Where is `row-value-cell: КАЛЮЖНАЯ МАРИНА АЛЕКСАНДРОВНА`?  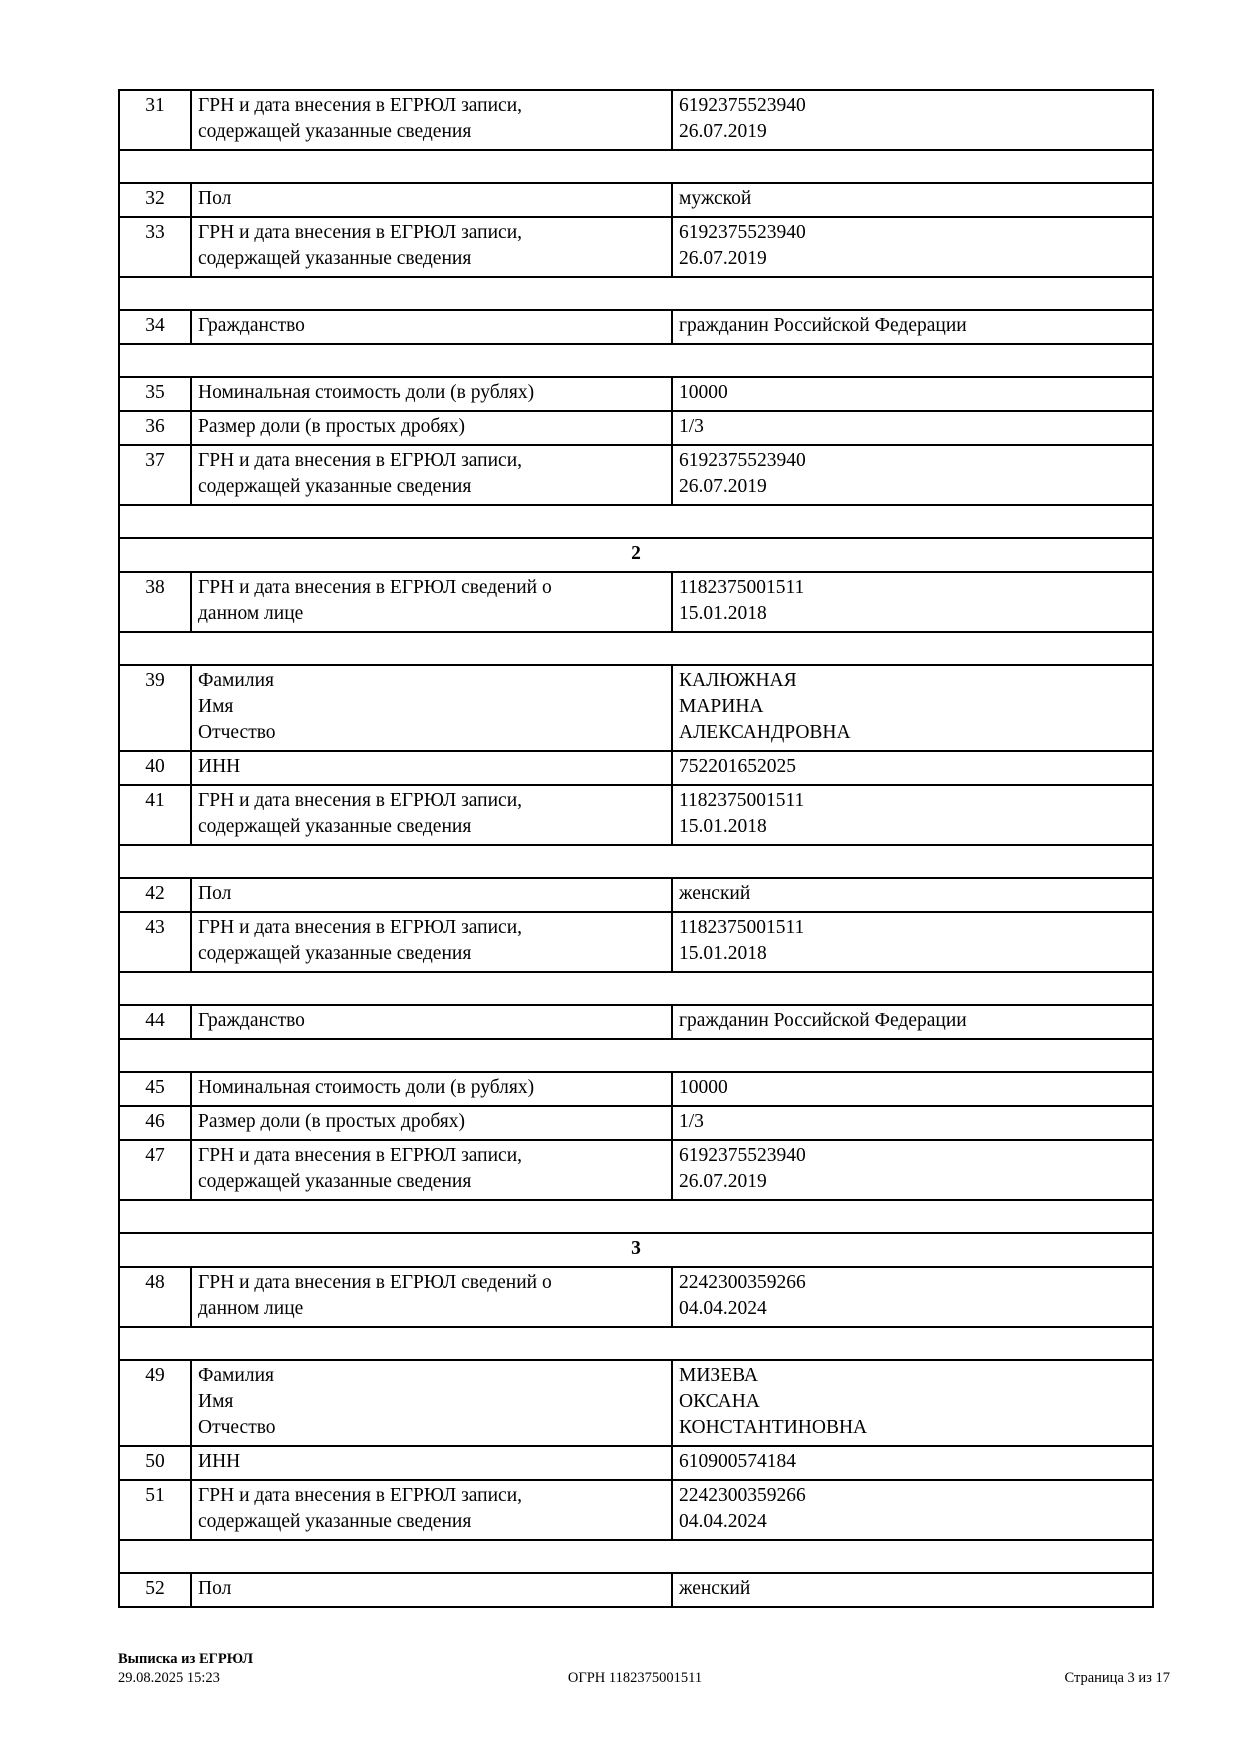
row-value-cell: КАЛЮЖНАЯ МАРИНА АЛЕКСАНДРОВНА is located at coordinates (912, 708).